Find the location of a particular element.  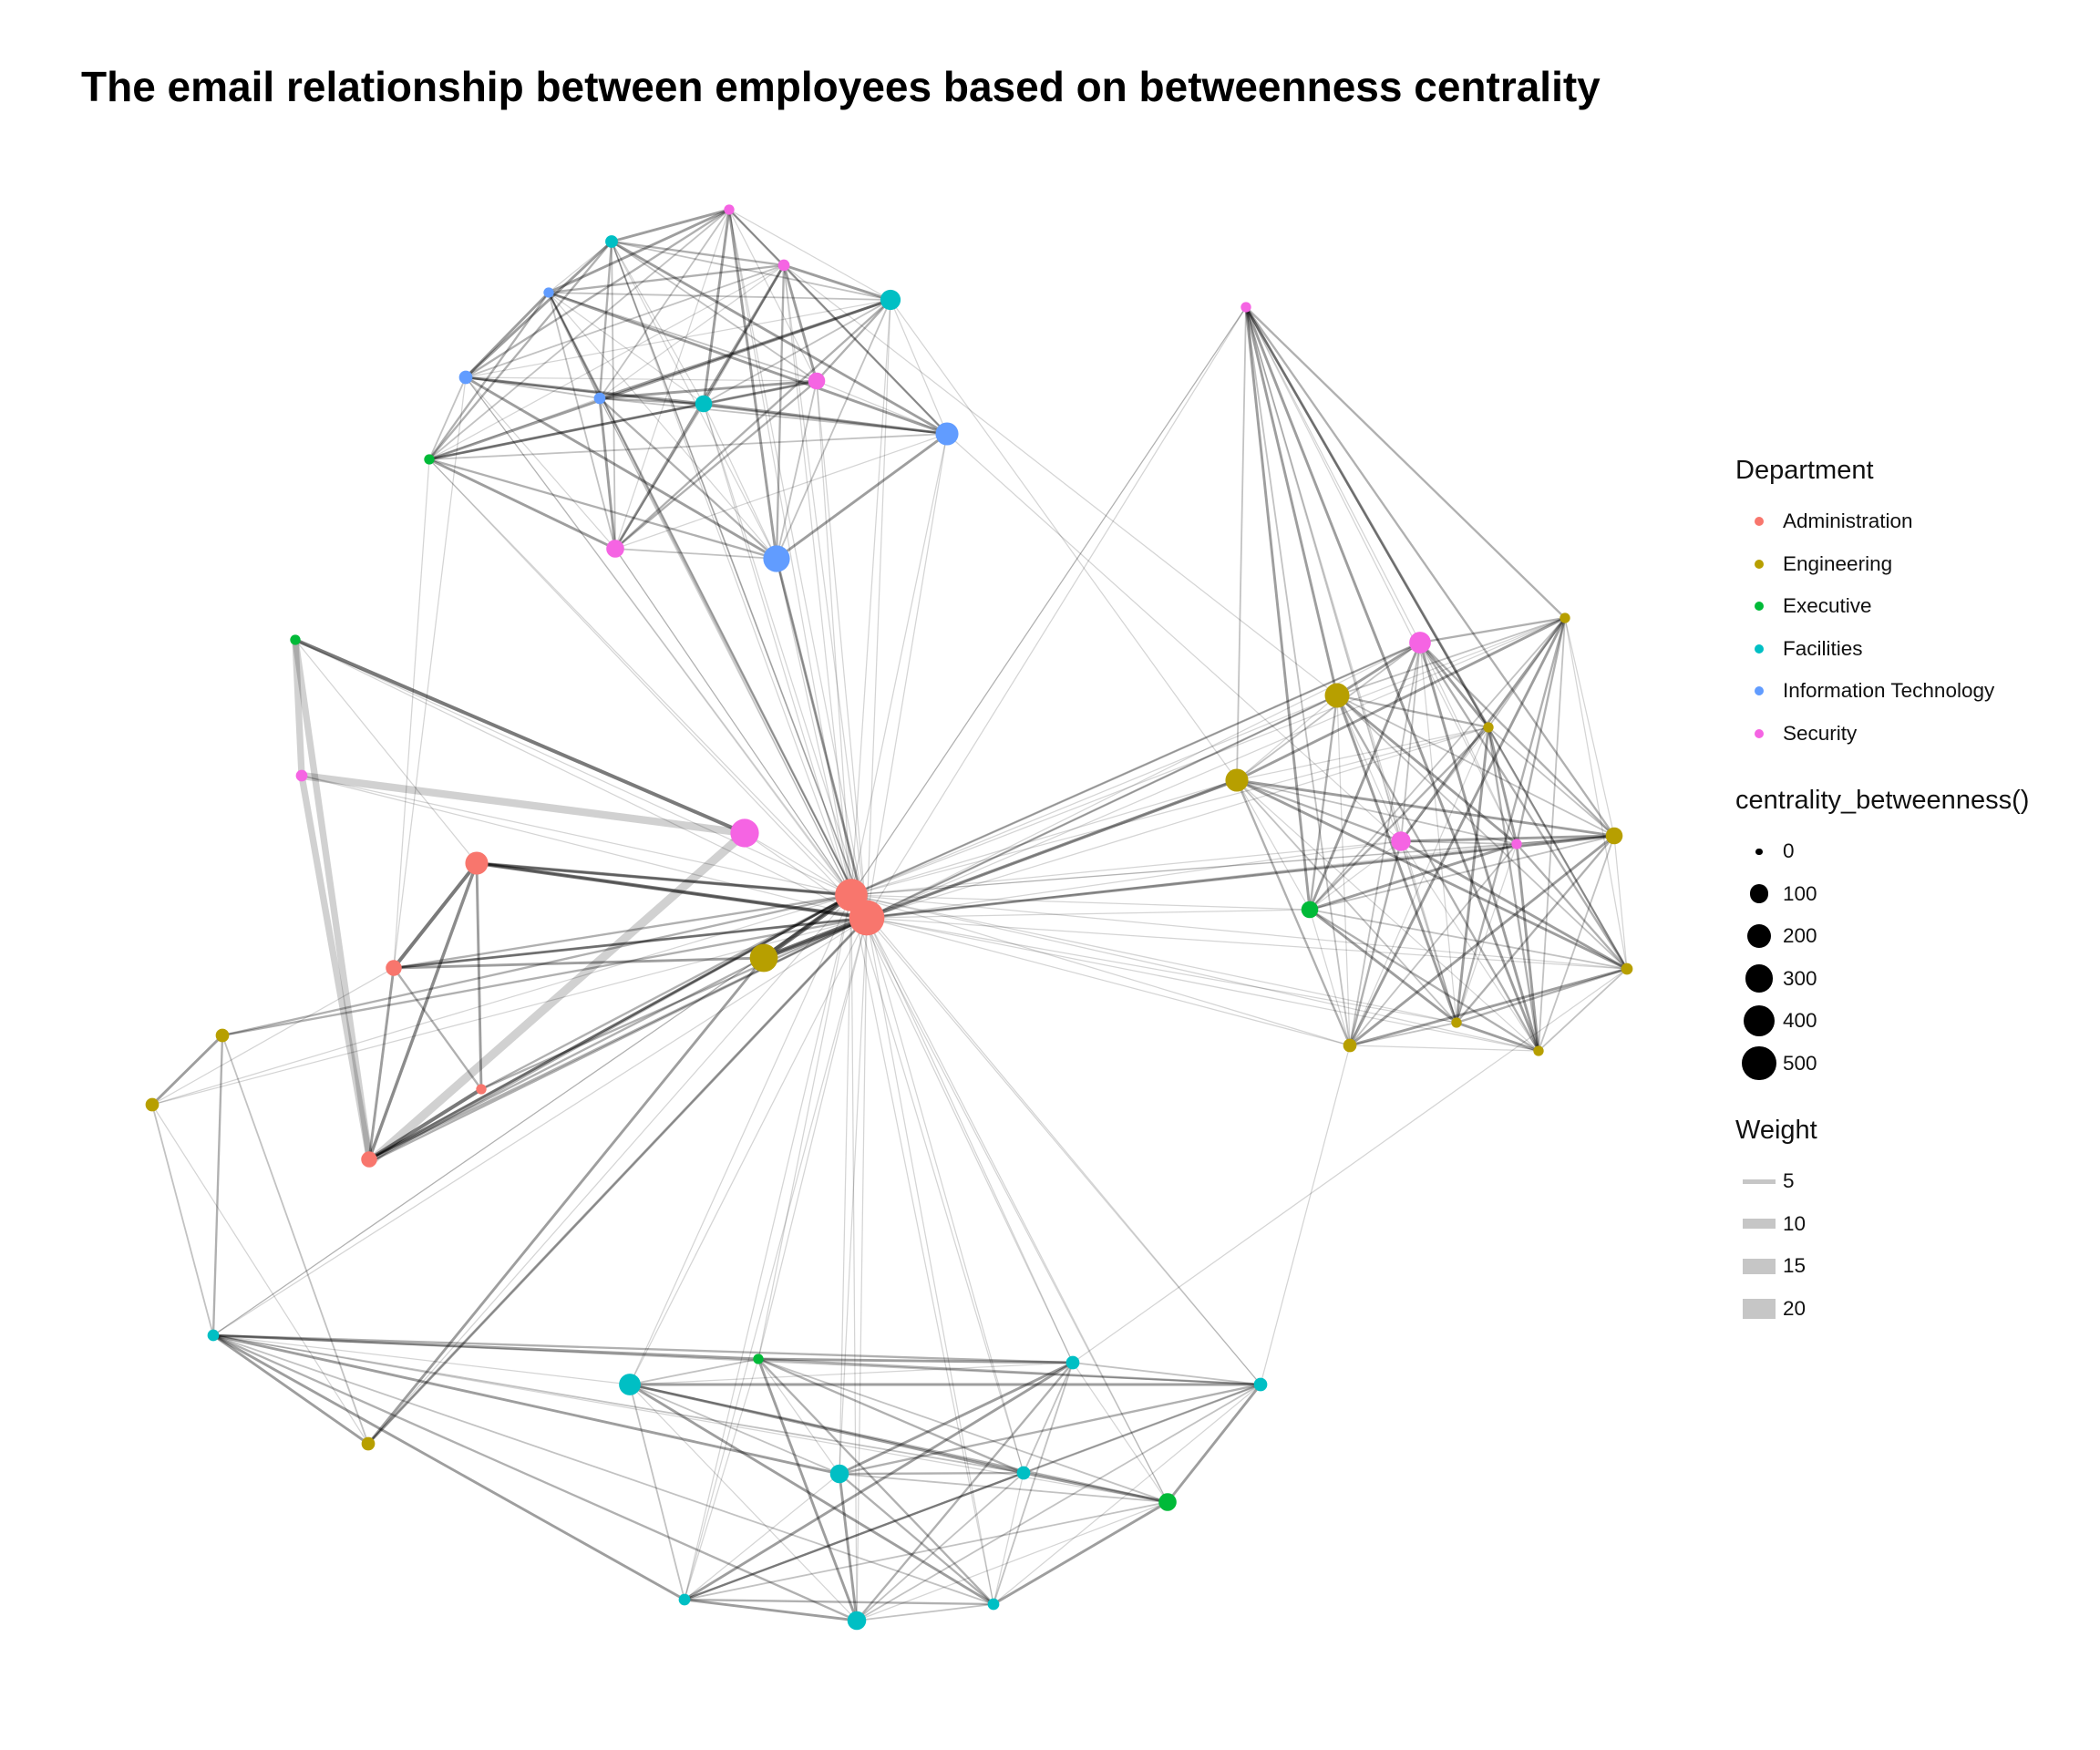

edge-n2-n16 is located at coordinates (1233, 866).